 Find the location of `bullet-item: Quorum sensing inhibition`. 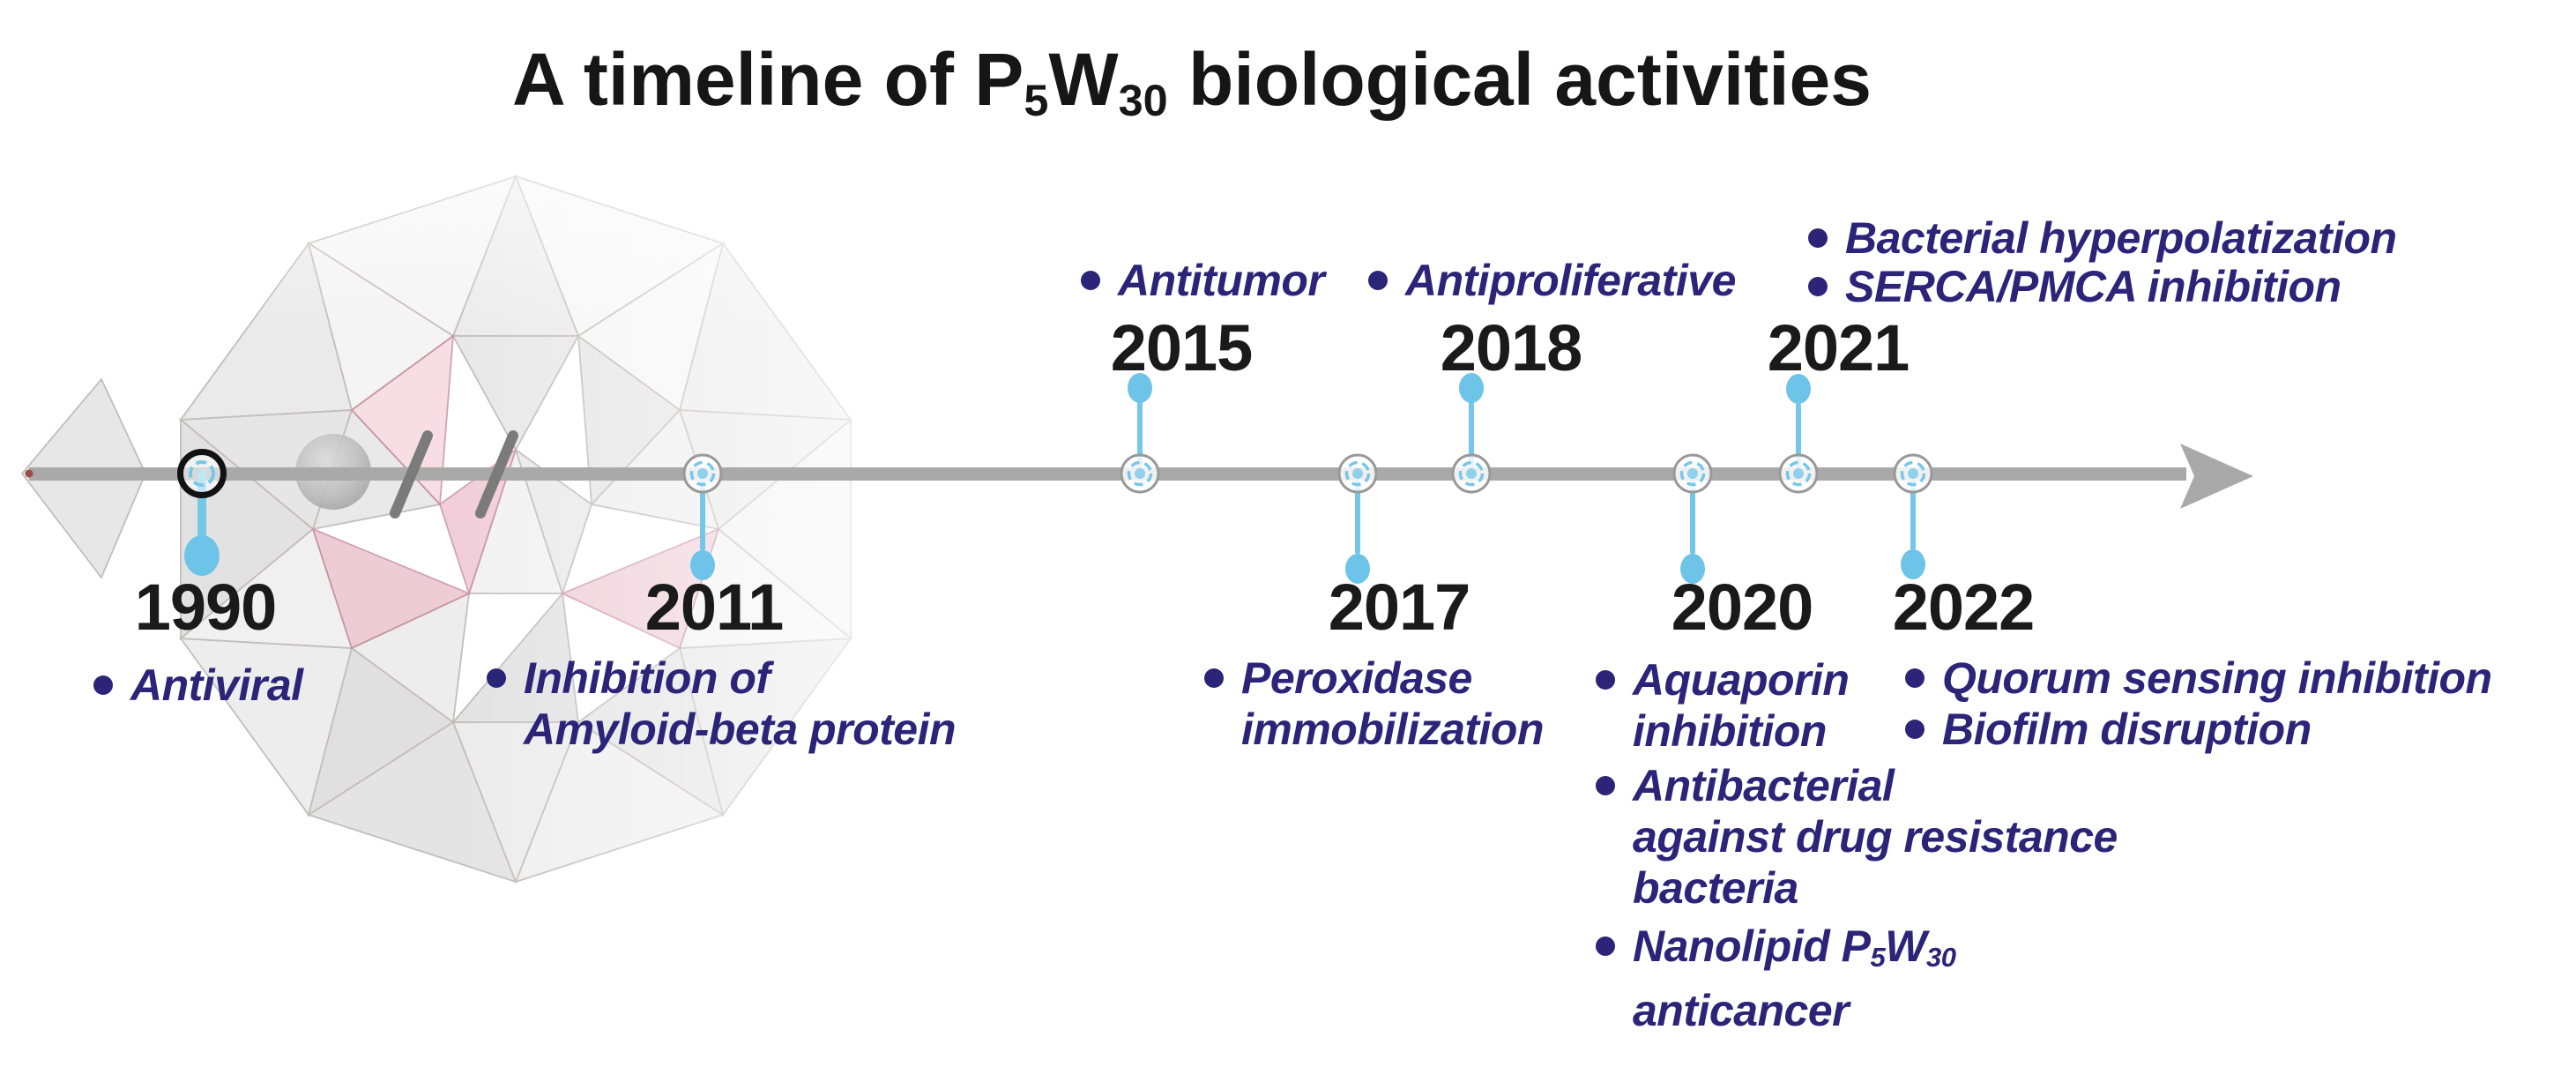

bullet-item: Quorum sensing inhibition is located at coordinates (2198, 678).